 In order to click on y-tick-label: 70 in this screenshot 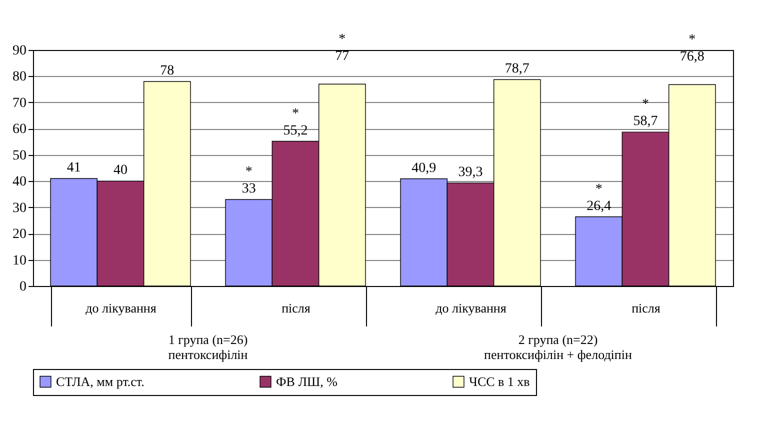, I will do `click(19, 103)`.